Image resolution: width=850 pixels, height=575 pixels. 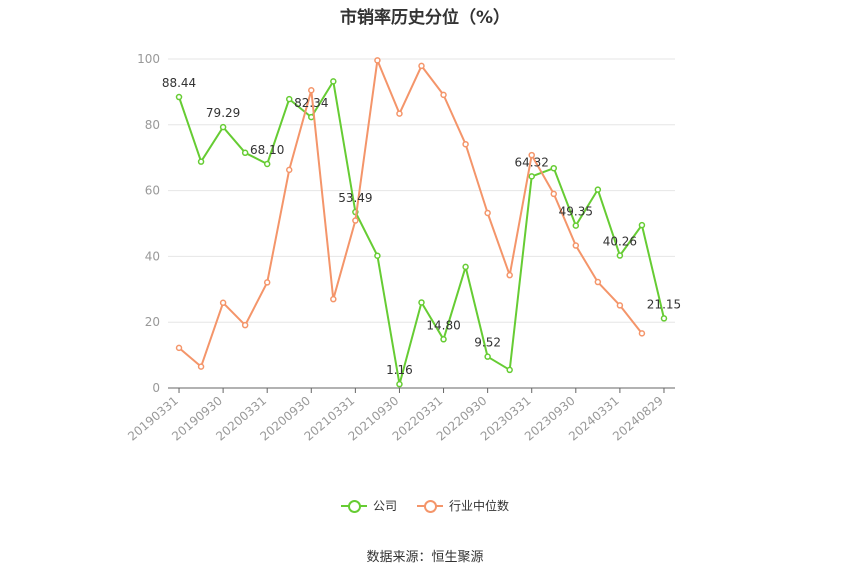 I want to click on data-label: 79.29, so click(x=223, y=113).